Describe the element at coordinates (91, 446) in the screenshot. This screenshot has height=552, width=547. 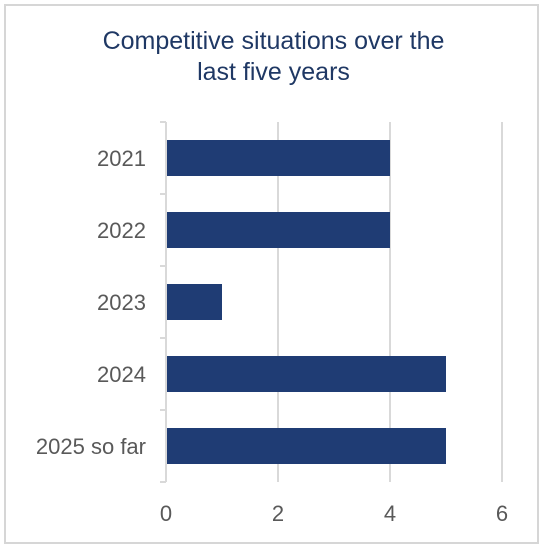
I see `category-label: 2025 so far` at that location.